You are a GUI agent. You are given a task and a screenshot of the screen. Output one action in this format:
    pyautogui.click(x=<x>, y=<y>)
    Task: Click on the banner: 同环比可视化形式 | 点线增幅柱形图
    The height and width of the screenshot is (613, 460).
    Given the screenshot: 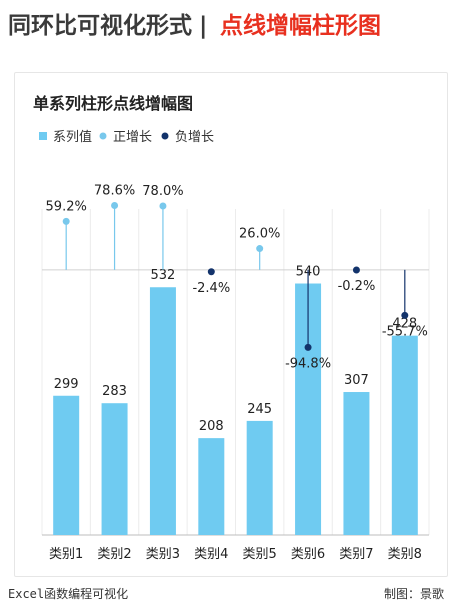 What is the action you would take?
    pyautogui.click(x=230, y=26)
    